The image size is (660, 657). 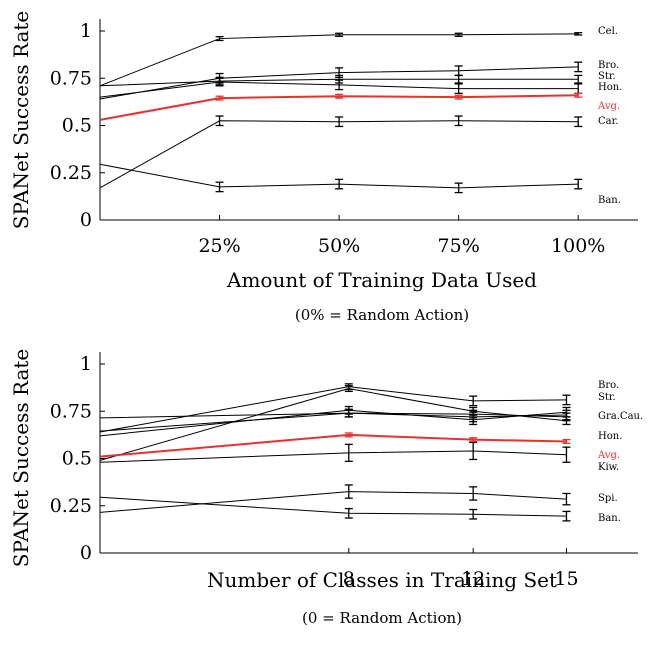 I want to click on series-bro, so click(x=335, y=408).